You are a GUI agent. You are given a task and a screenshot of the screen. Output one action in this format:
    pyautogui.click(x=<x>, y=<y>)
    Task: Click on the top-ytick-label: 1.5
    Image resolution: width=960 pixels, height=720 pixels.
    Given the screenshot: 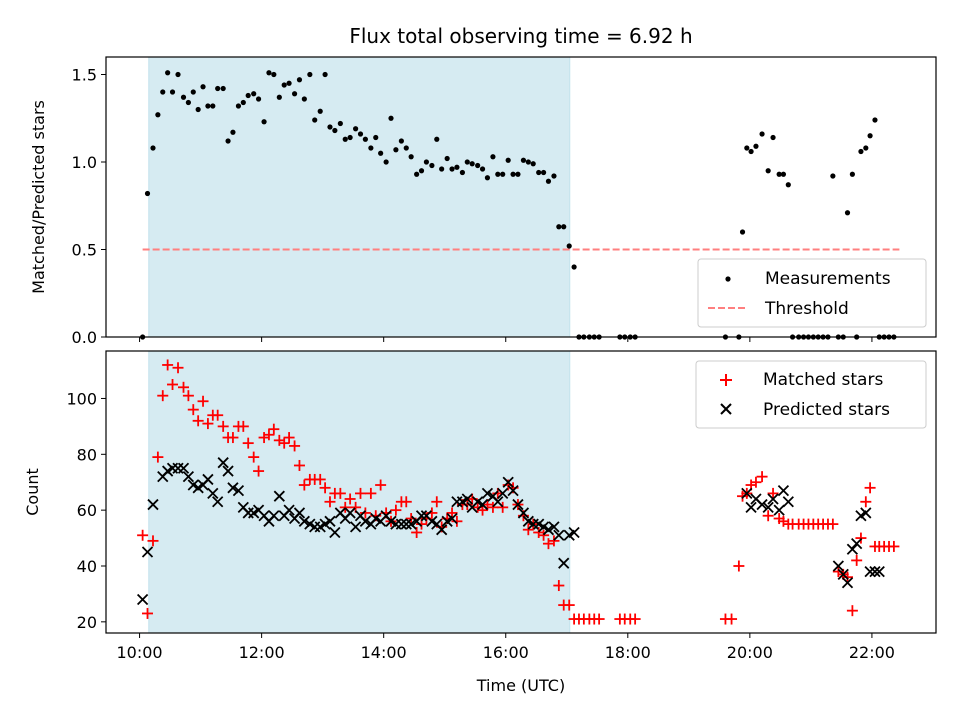 What is the action you would take?
    pyautogui.click(x=84, y=75)
    